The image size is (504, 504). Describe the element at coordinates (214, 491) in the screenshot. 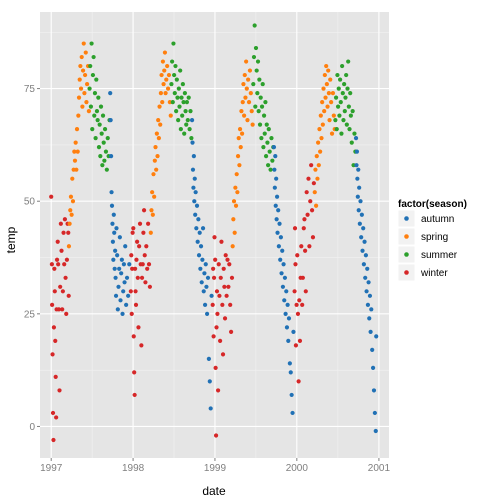

I see `x-axis-title: date` at that location.